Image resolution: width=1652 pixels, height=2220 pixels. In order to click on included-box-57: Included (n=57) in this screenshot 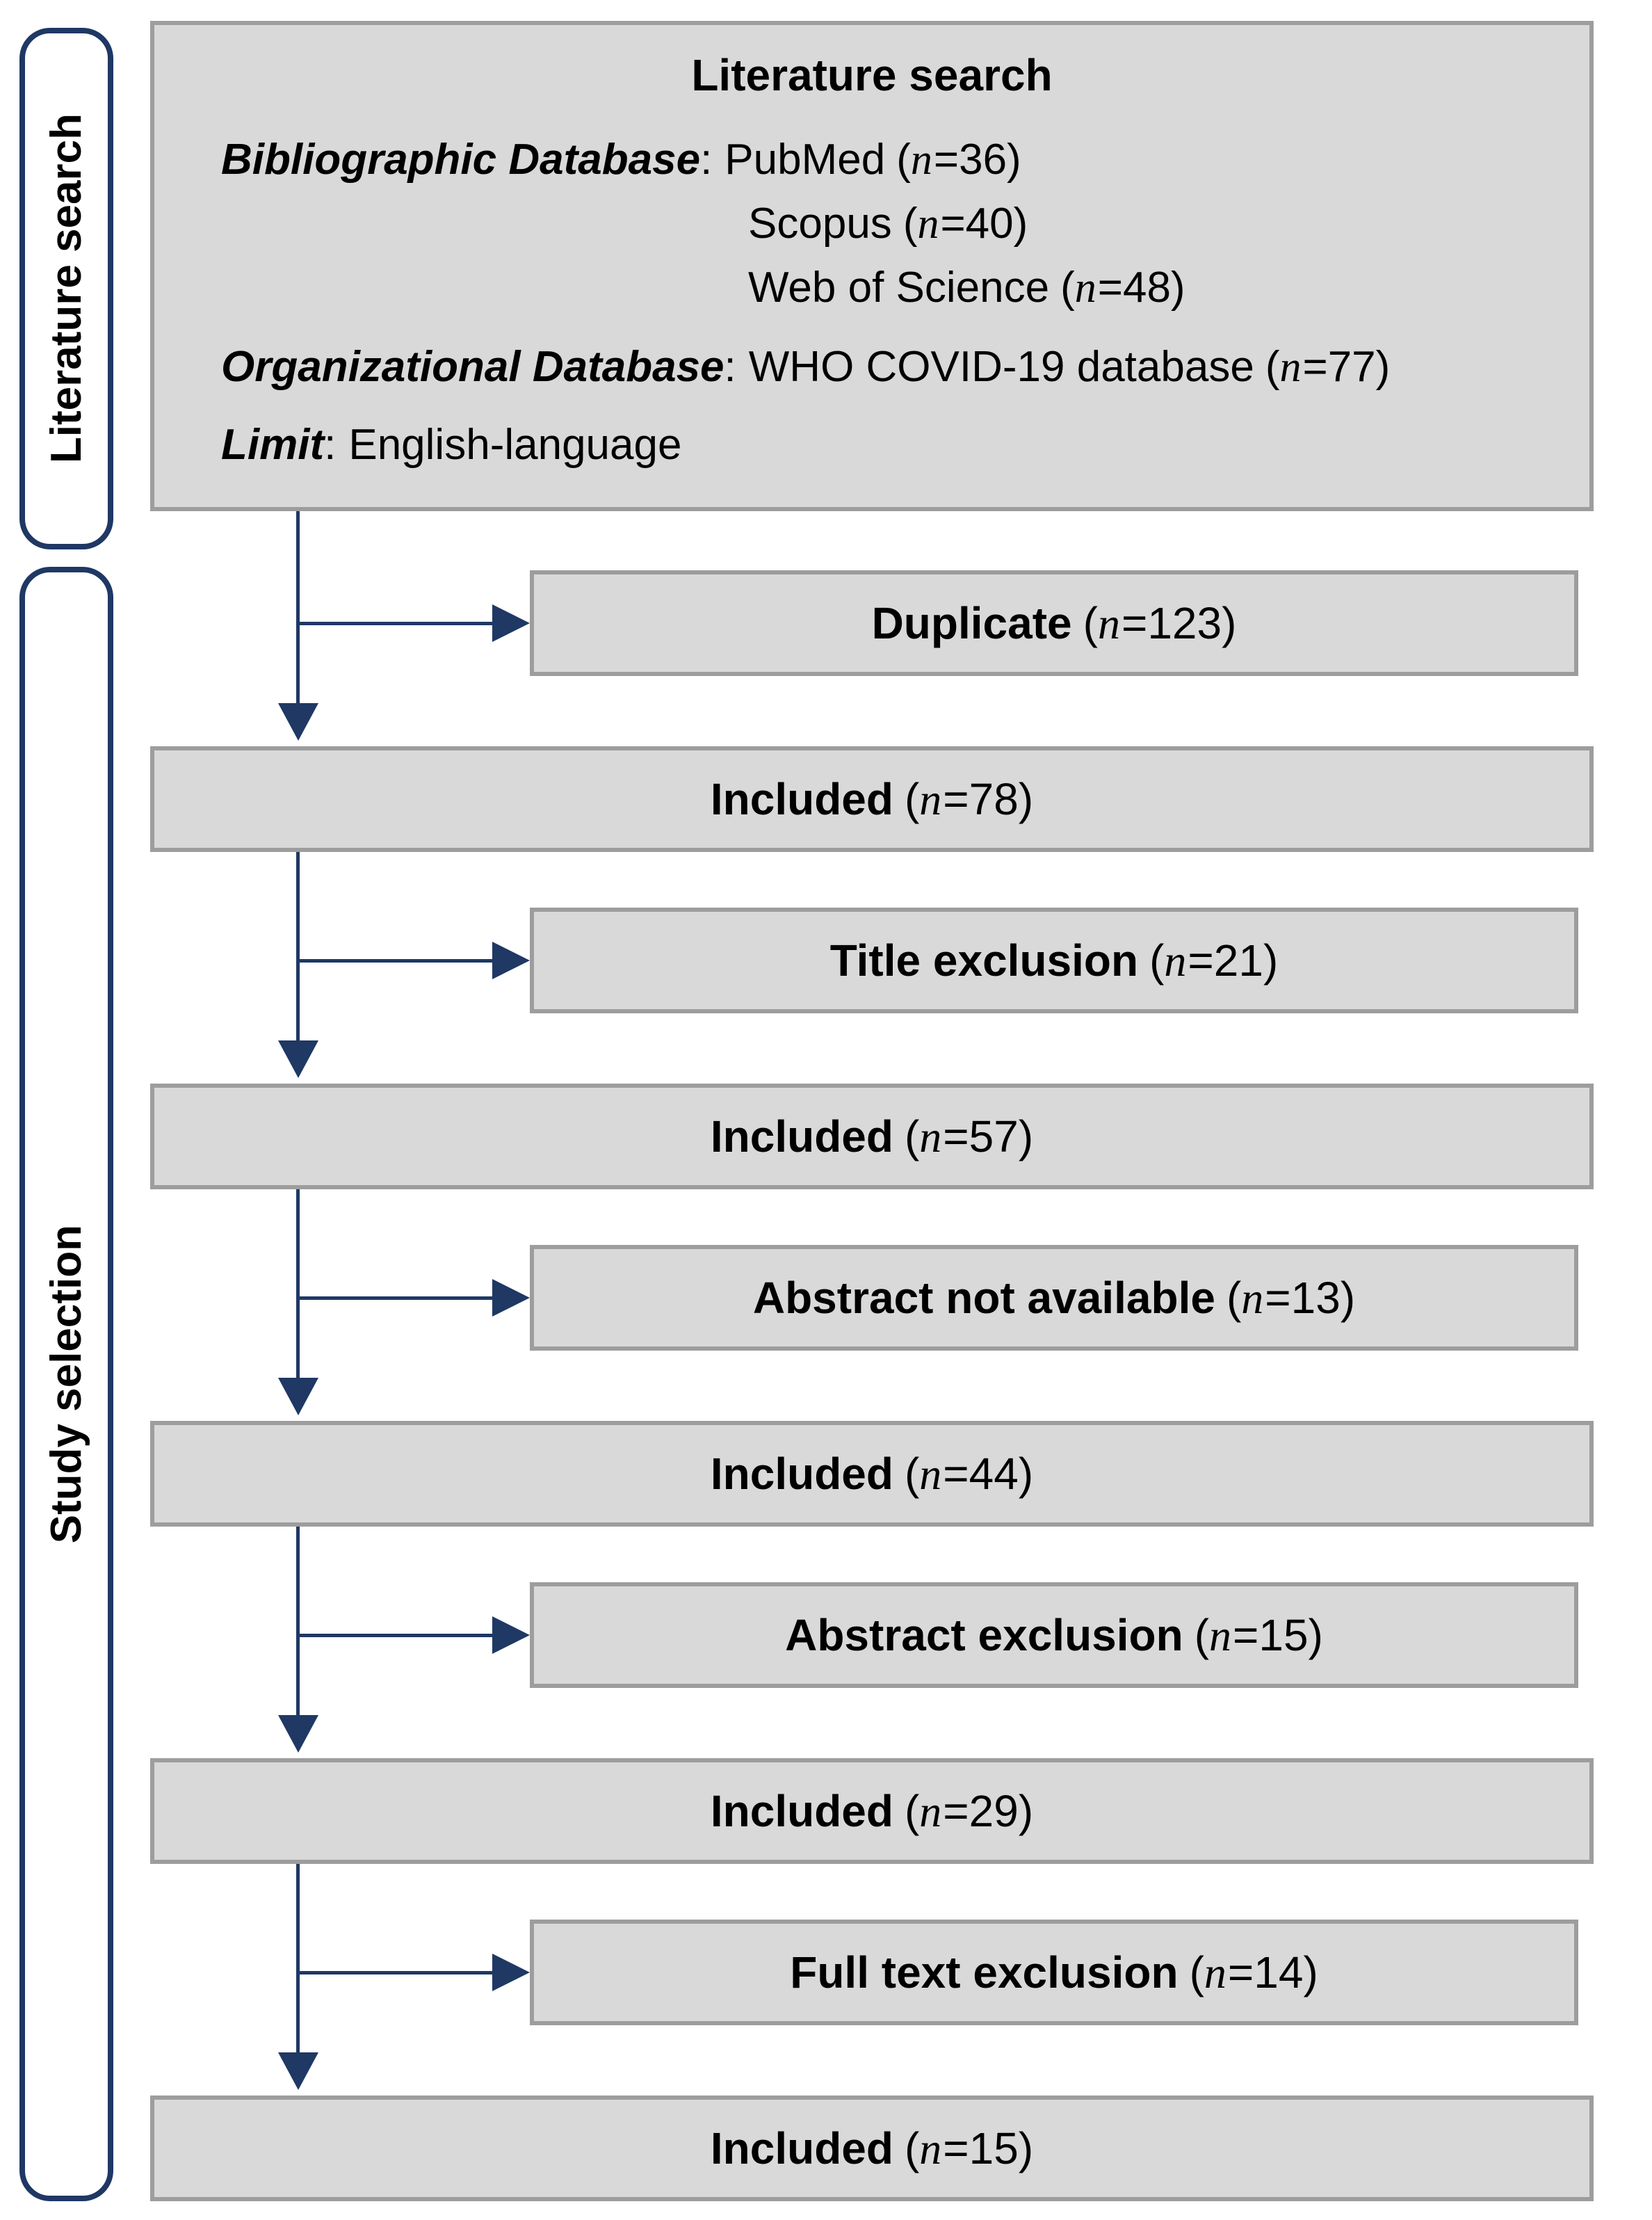, I will do `click(872, 1136)`.